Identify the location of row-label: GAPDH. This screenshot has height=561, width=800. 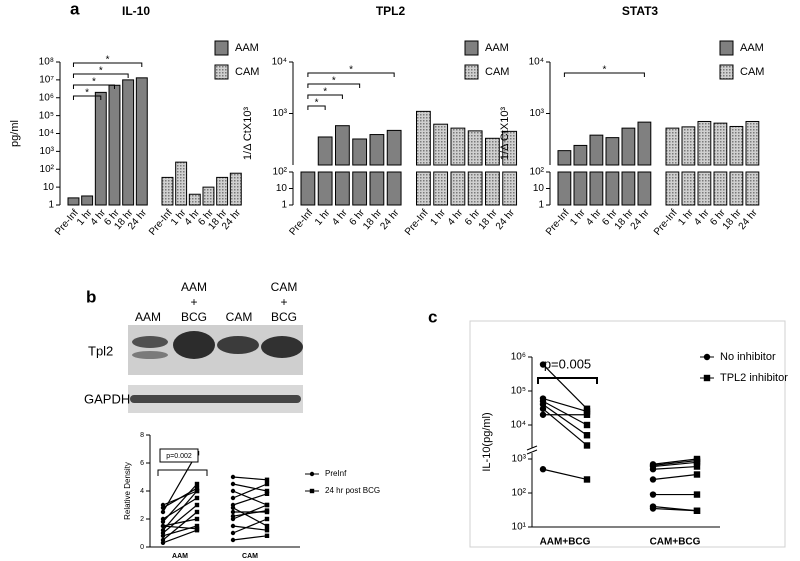
(107, 398).